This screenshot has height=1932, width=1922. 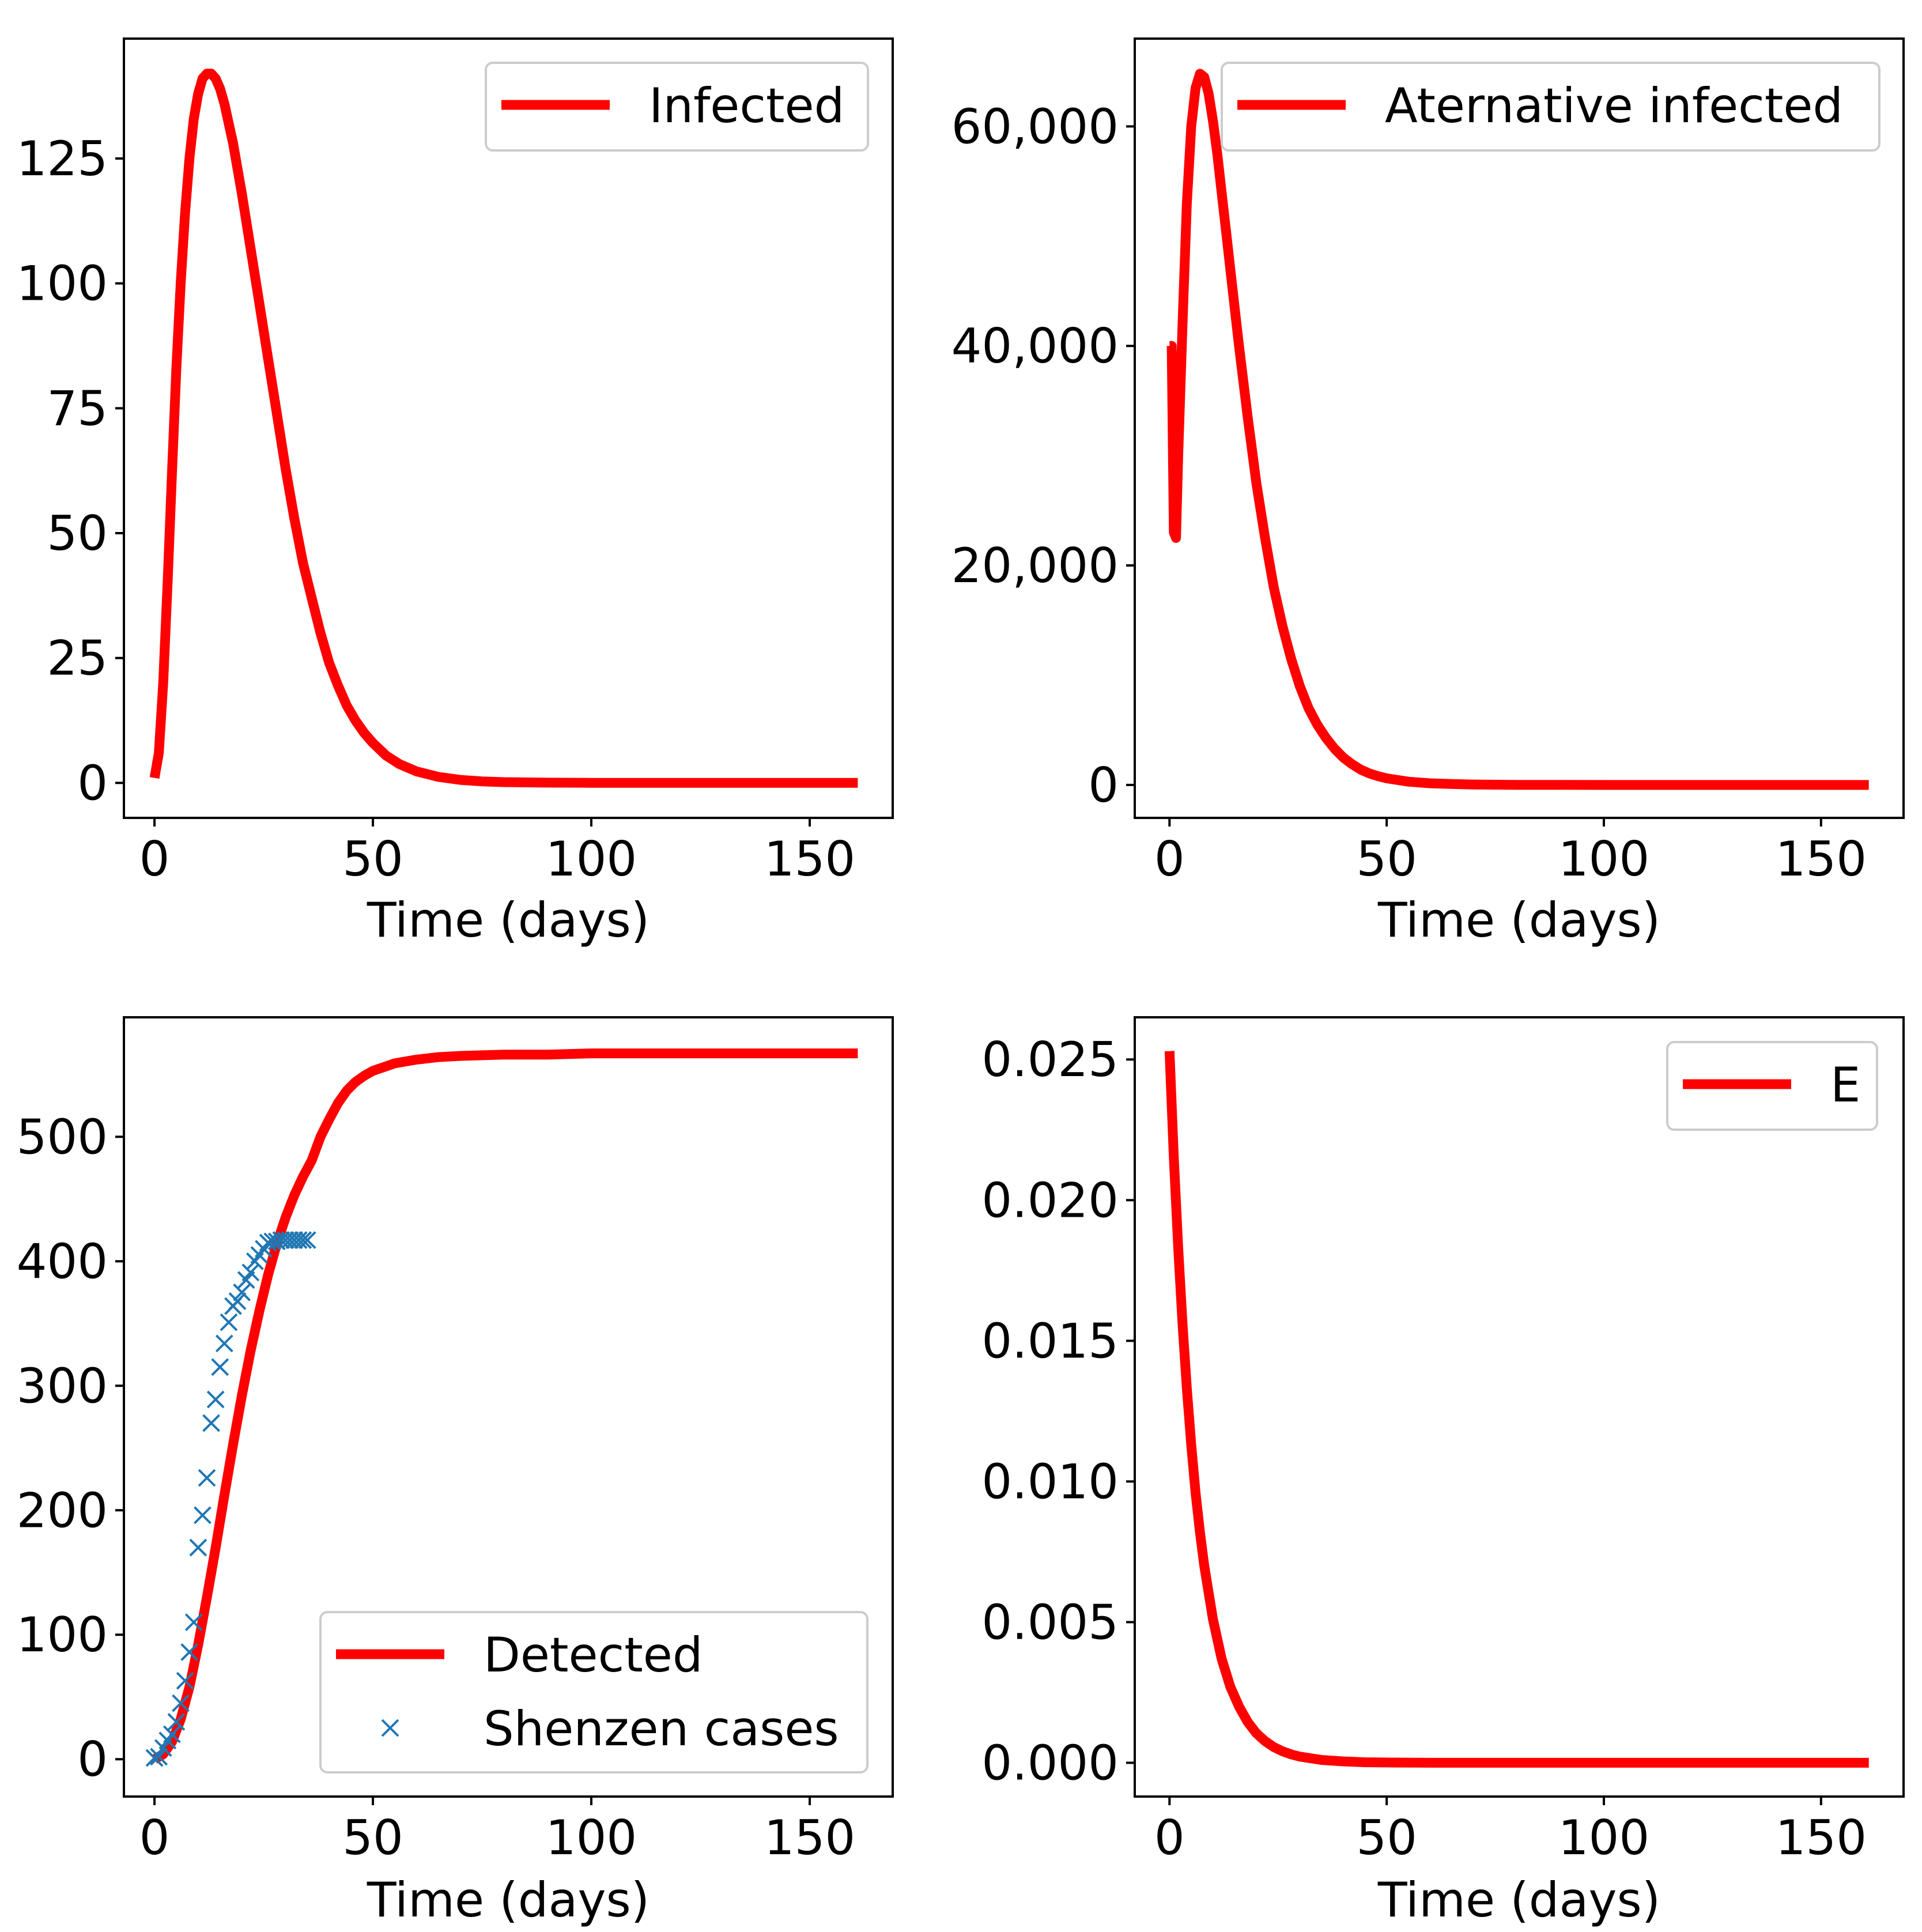 What do you see at coordinates (1772, 1086) in the screenshot?
I see `legend: E` at bounding box center [1772, 1086].